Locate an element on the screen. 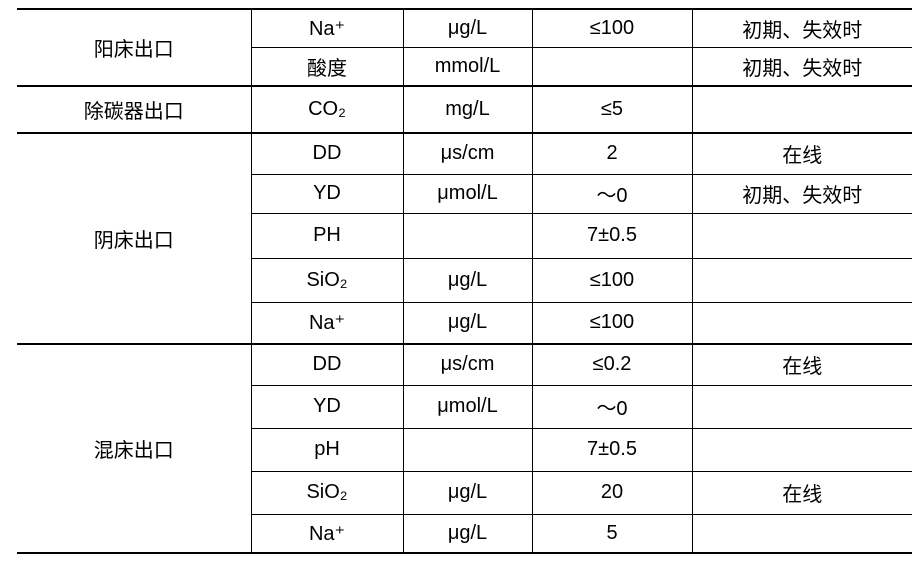  table-row: pH 7±0.5 is located at coordinates (464, 449).